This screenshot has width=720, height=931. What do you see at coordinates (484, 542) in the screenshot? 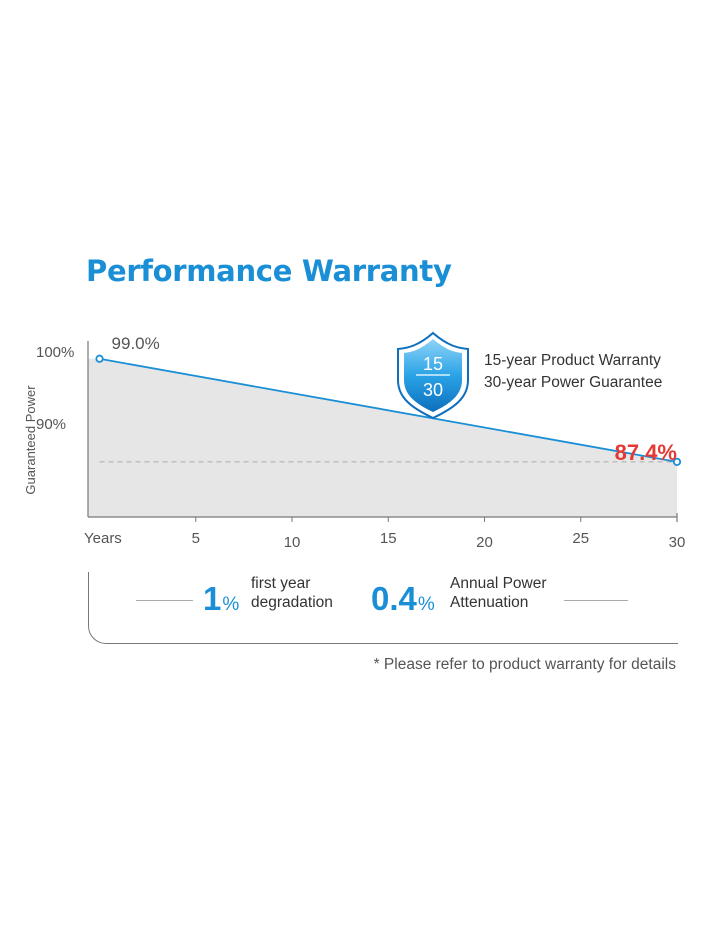
I see `x-tick-label: 20` at bounding box center [484, 542].